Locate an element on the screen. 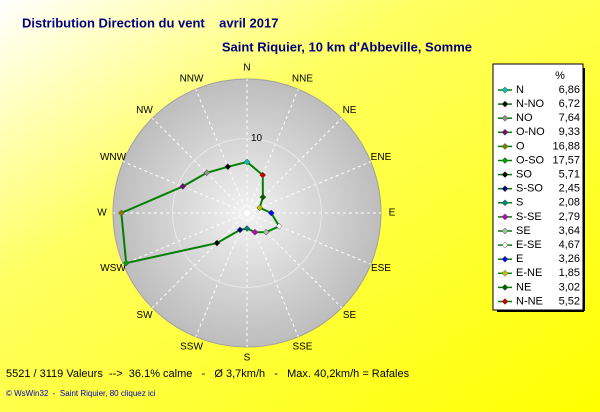 The height and width of the screenshot is (412, 600). direction-label: ESE is located at coordinates (381, 268).